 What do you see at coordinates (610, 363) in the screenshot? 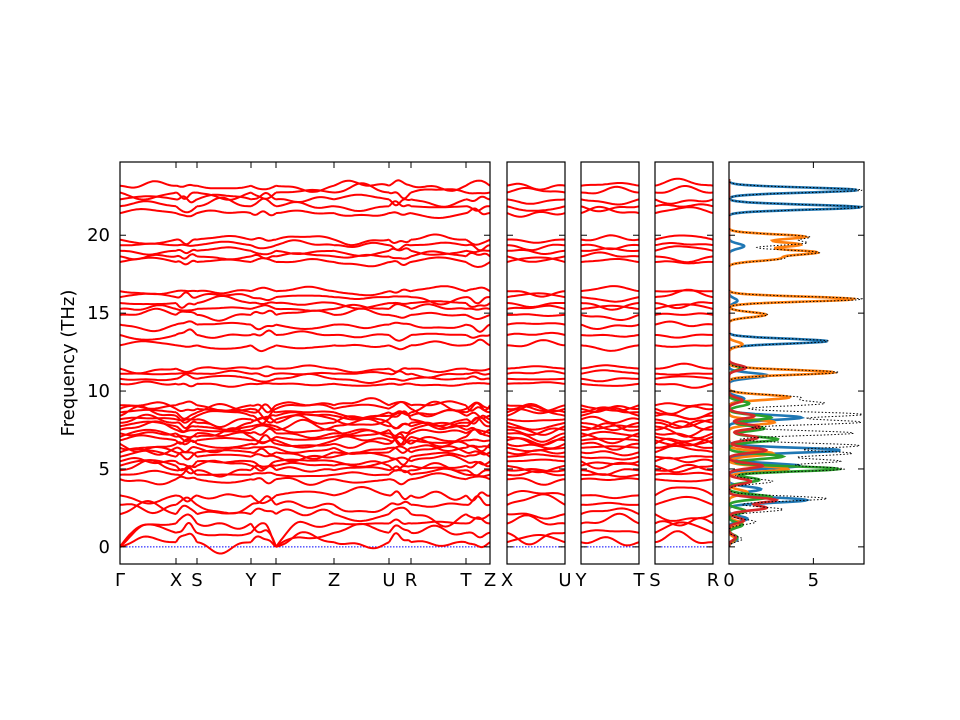
I see `panel-frame` at bounding box center [610, 363].